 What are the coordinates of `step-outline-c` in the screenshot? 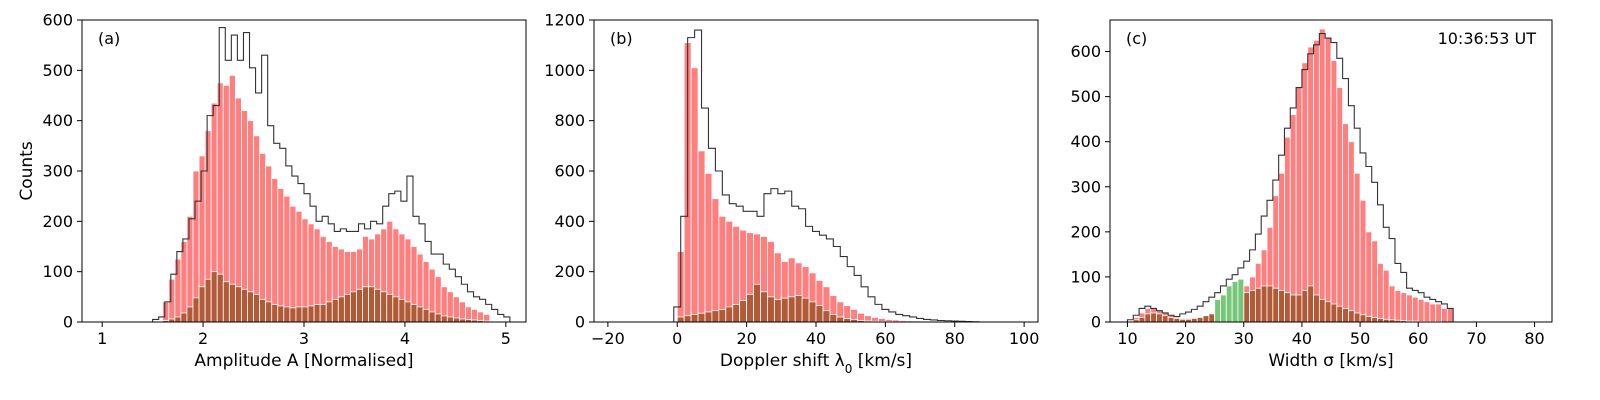 It's located at (1290, 177).